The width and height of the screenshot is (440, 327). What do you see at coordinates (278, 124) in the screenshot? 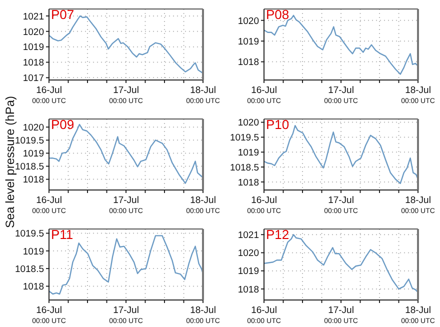
I see `chart-title: P10` at bounding box center [278, 124].